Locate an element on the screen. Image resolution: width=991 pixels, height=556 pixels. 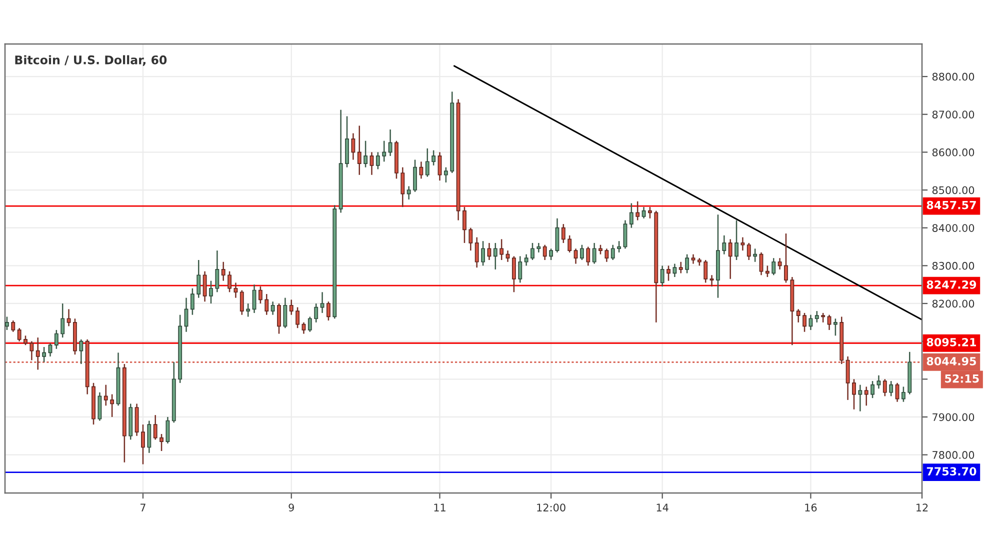
ref-line-label: 7753.70 is located at coordinates (951, 471).